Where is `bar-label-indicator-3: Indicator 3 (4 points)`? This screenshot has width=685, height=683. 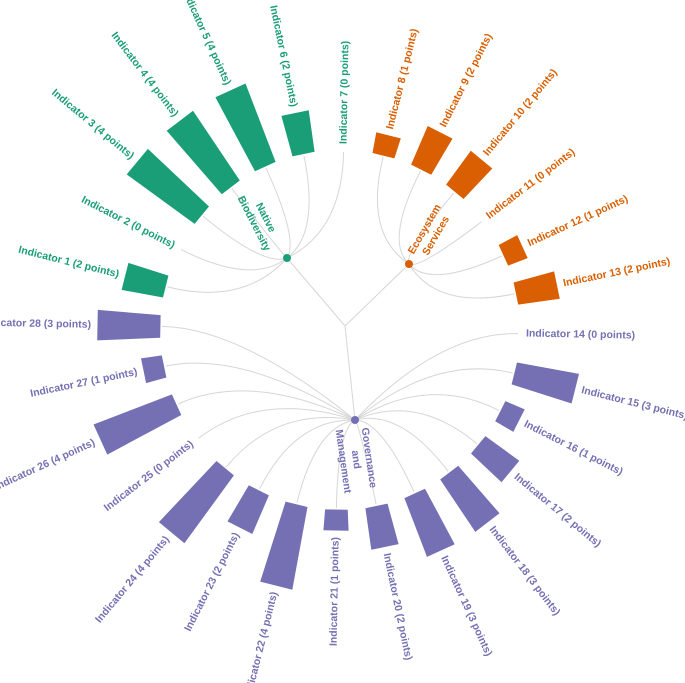
bar-label-indicator-3: Indicator 3 (4 points) is located at coordinates (92, 124).